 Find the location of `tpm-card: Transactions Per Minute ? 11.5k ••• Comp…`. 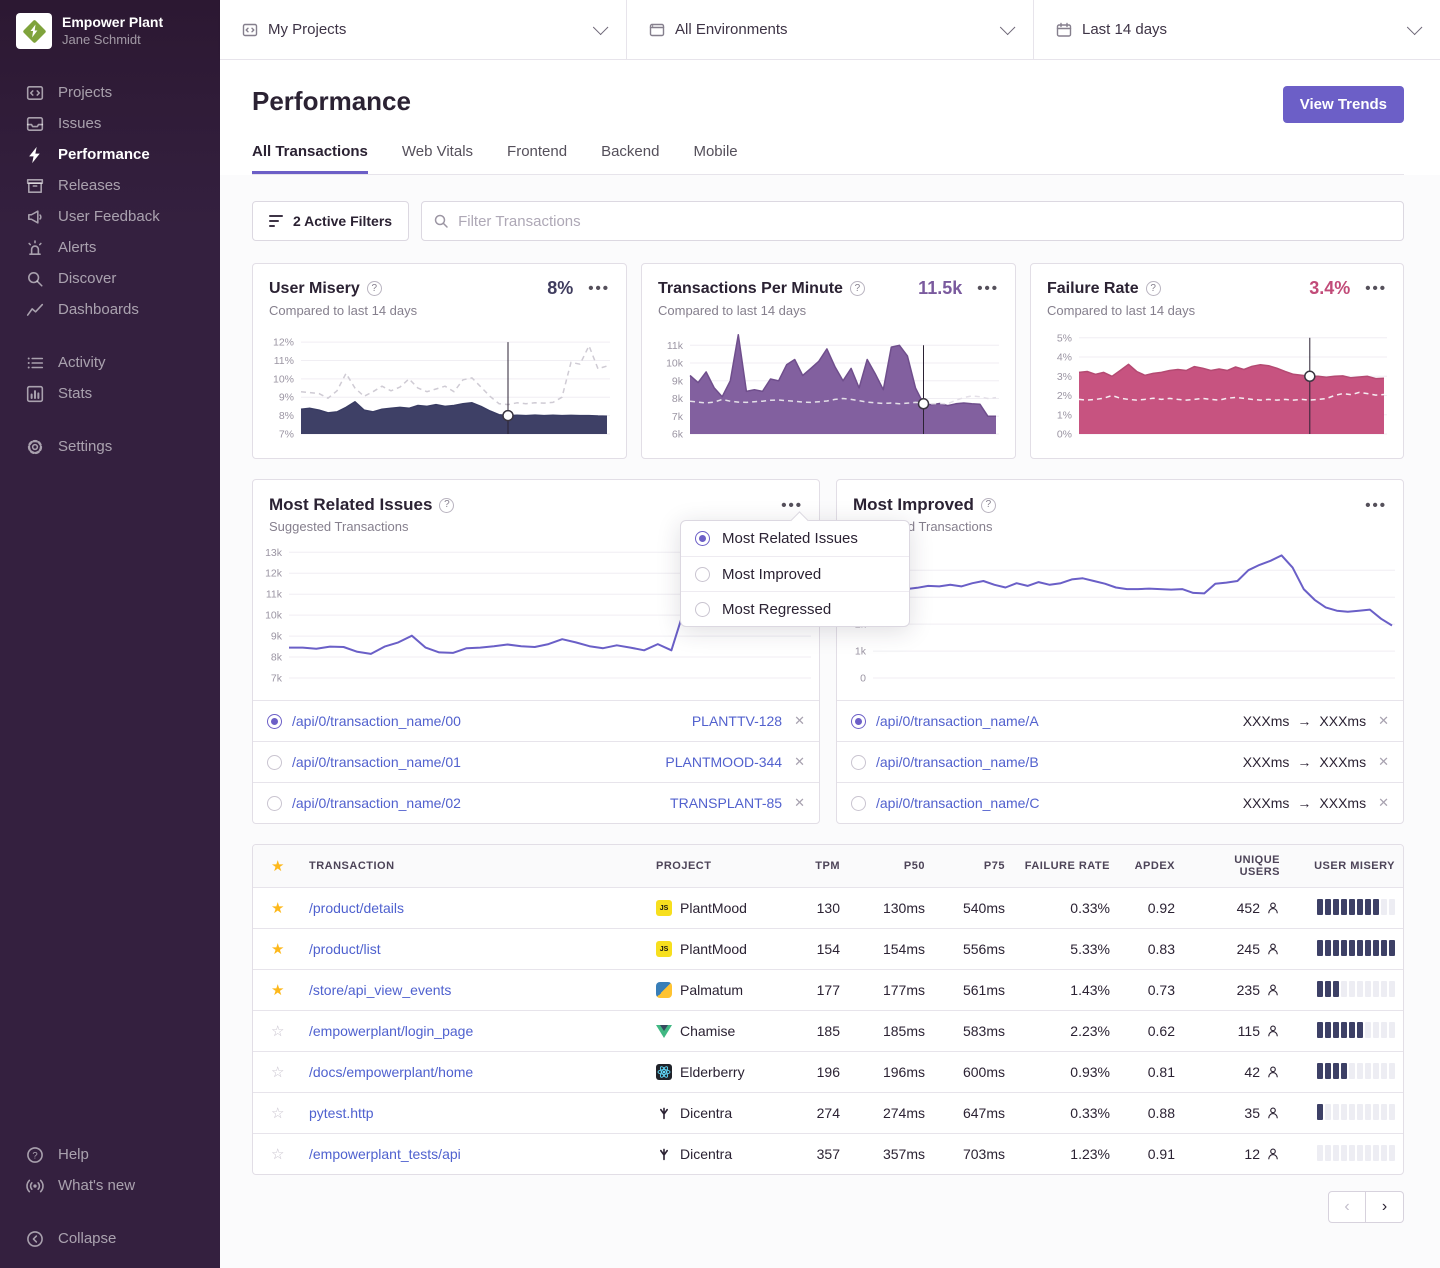

tpm-card: Transactions Per Minute ? 11.5k ••• Comp… is located at coordinates (828, 361).